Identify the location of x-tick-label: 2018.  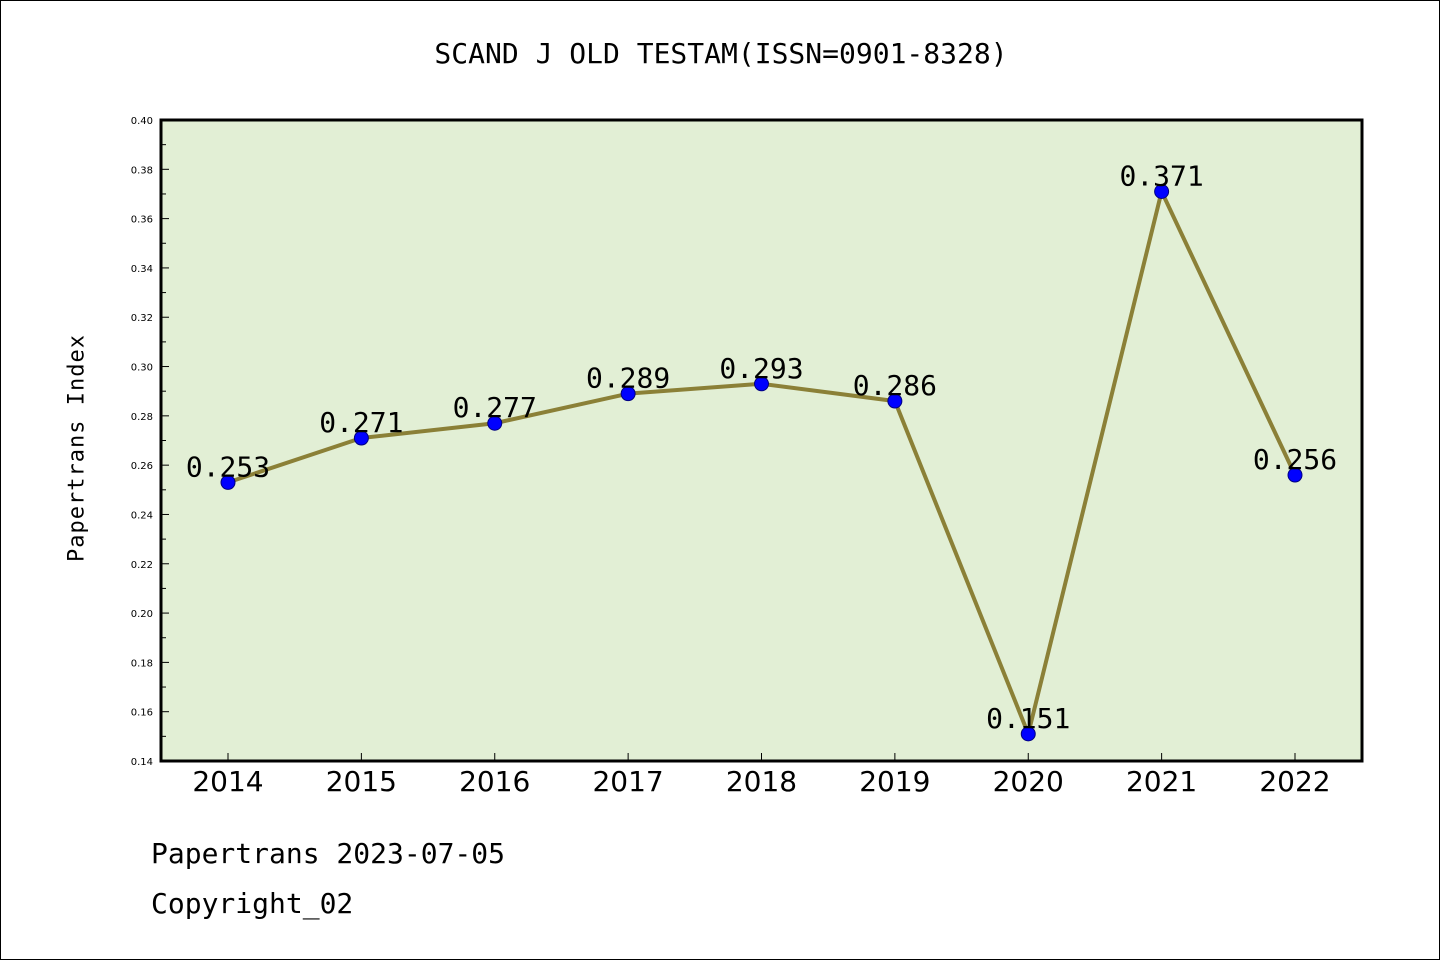
(761, 781).